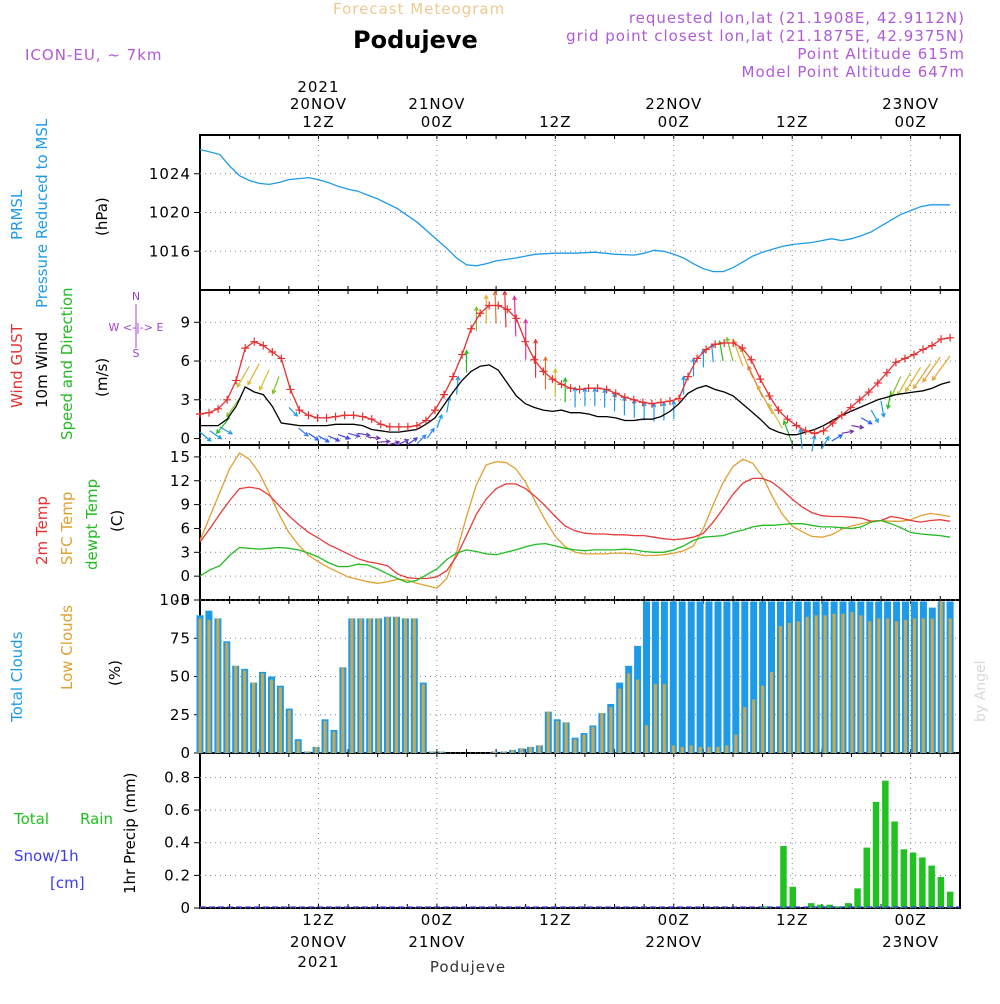 Image resolution: width=1000 pixels, height=1004 pixels. What do you see at coordinates (177, 777) in the screenshot?
I see `y-tick-label: 0.8` at bounding box center [177, 777].